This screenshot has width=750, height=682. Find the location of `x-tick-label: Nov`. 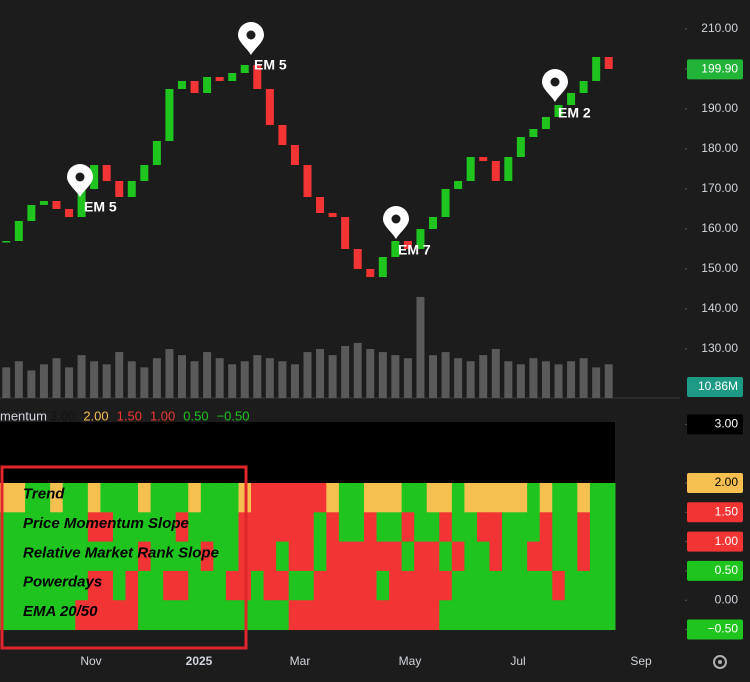

x-tick-label: Nov is located at coordinates (90, 661).